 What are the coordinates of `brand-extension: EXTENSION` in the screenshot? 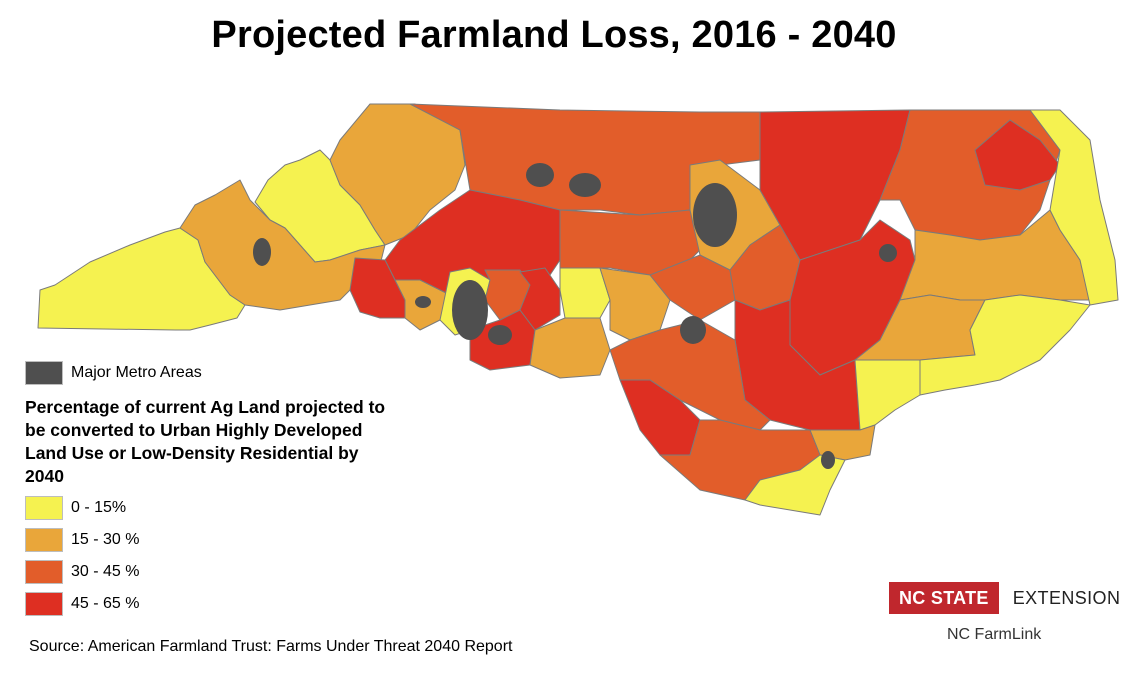 It's located at (1066, 597).